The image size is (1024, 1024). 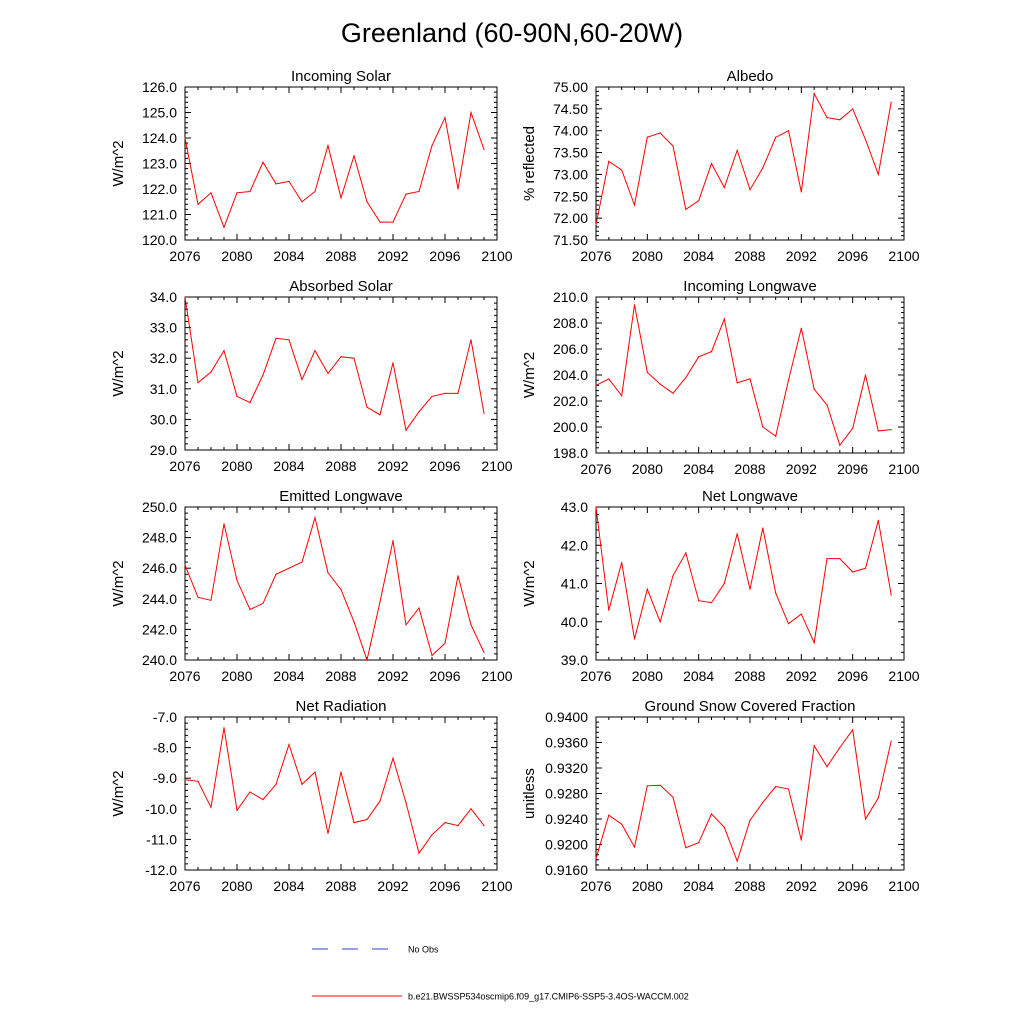 I want to click on y-axis-label: W/m^2, so click(x=118, y=583).